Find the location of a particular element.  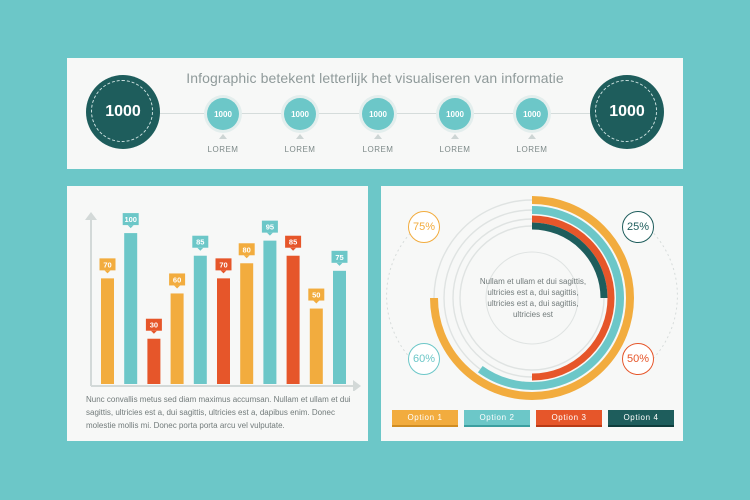

bar-value-label: 60 is located at coordinates (177, 279).